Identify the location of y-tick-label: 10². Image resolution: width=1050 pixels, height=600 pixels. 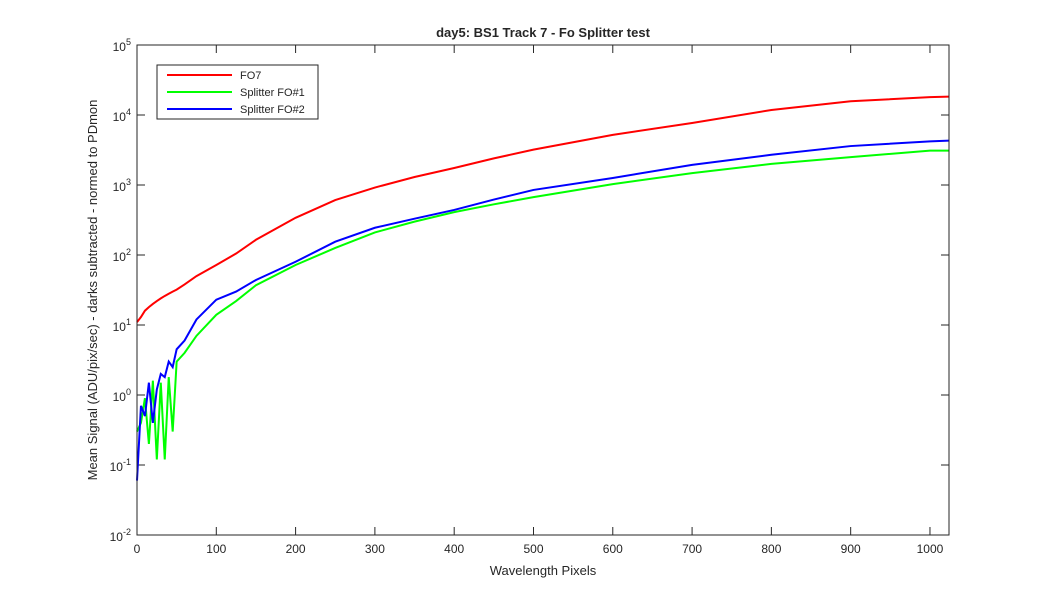
(122, 255).